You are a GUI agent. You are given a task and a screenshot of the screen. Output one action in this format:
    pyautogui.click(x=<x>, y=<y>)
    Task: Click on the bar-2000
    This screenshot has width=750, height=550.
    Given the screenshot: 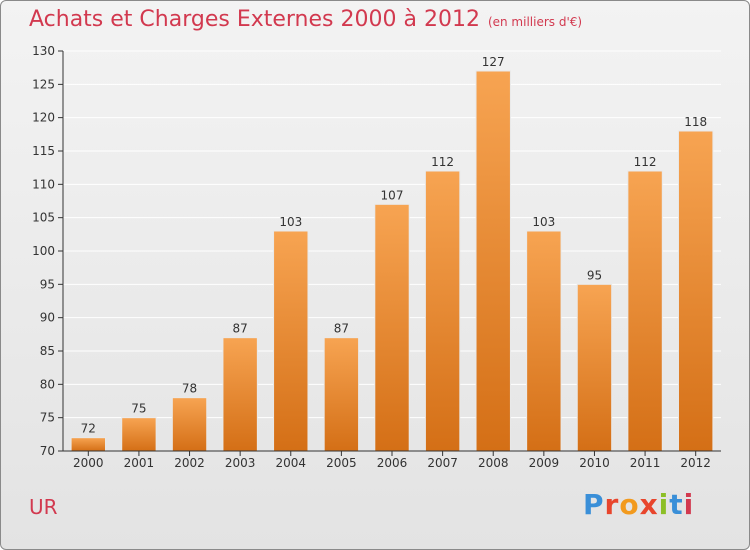 What is the action you would take?
    pyautogui.click(x=88, y=444)
    